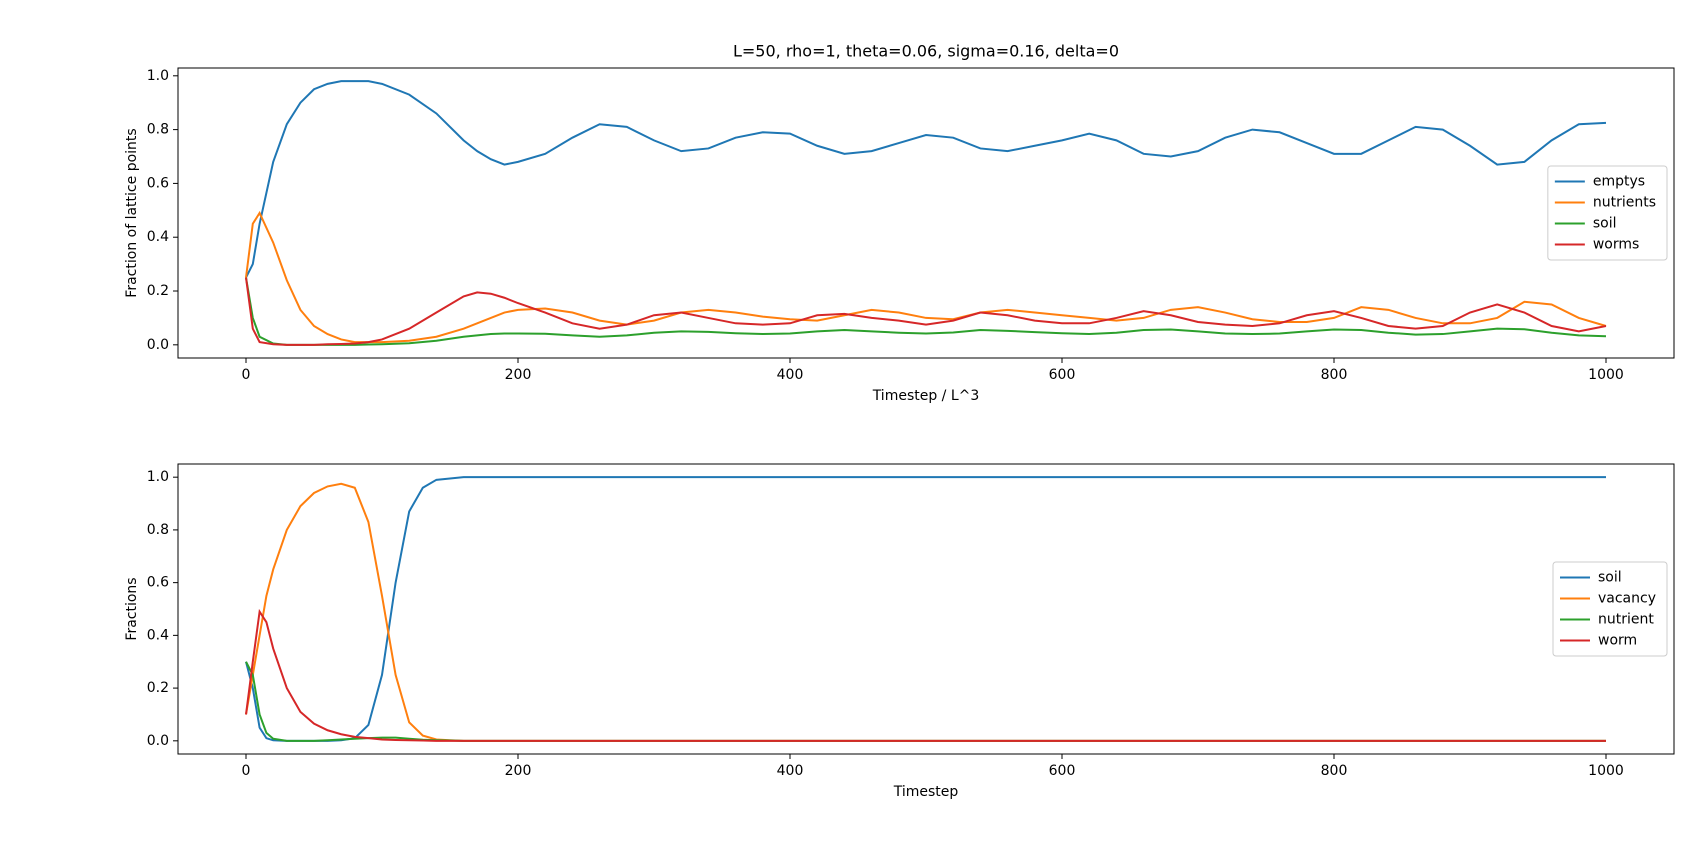  Describe the element at coordinates (1617, 641) in the screenshot. I see `legend-label: worm` at that location.